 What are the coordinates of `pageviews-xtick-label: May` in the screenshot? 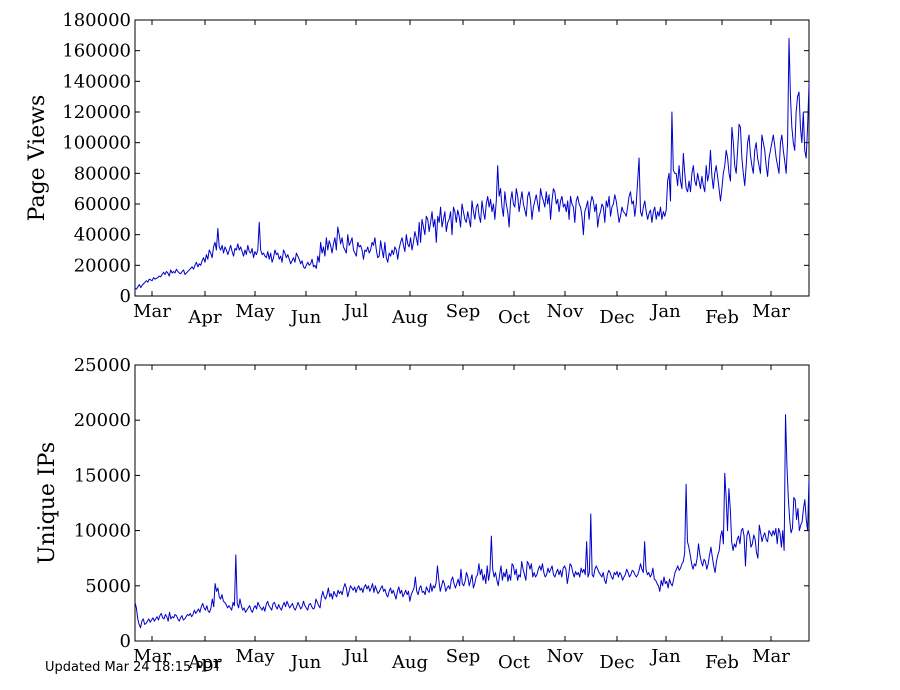 It's located at (255, 311).